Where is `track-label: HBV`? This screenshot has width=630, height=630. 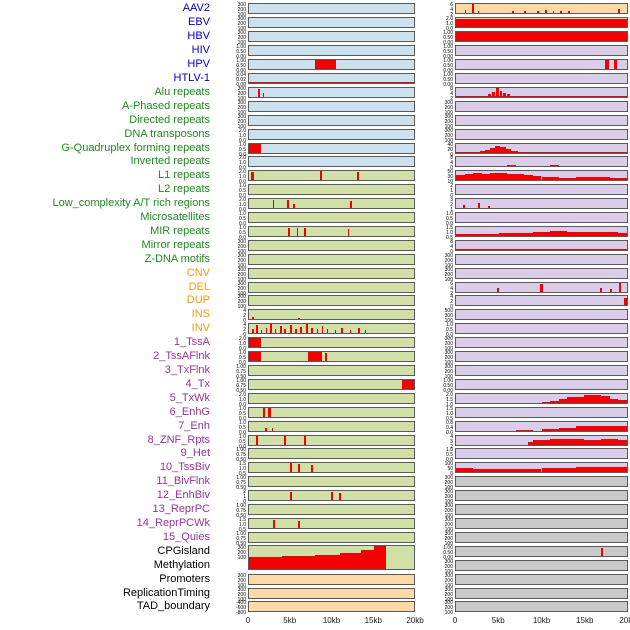
track-label: HBV is located at coordinates (198, 36).